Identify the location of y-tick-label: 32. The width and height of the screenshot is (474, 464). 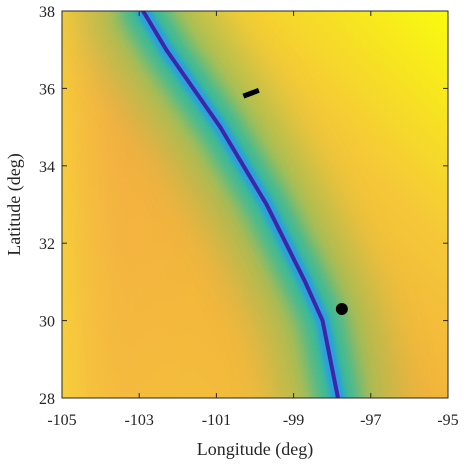
(47, 244).